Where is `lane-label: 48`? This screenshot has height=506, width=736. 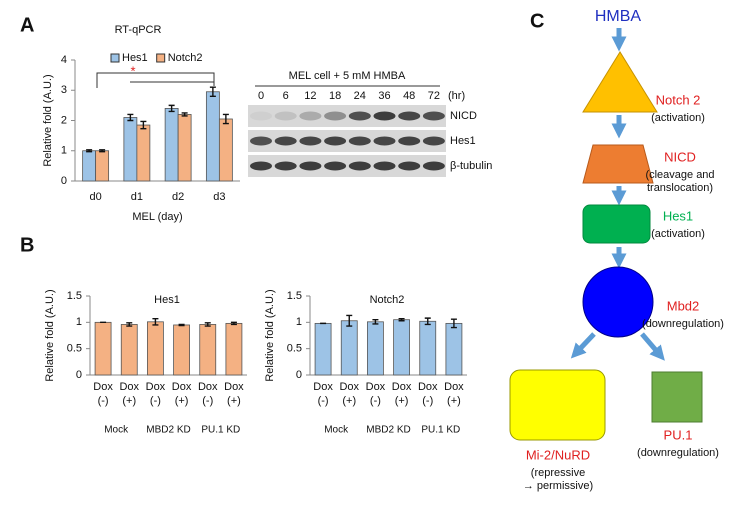 lane-label: 48 is located at coordinates (409, 96).